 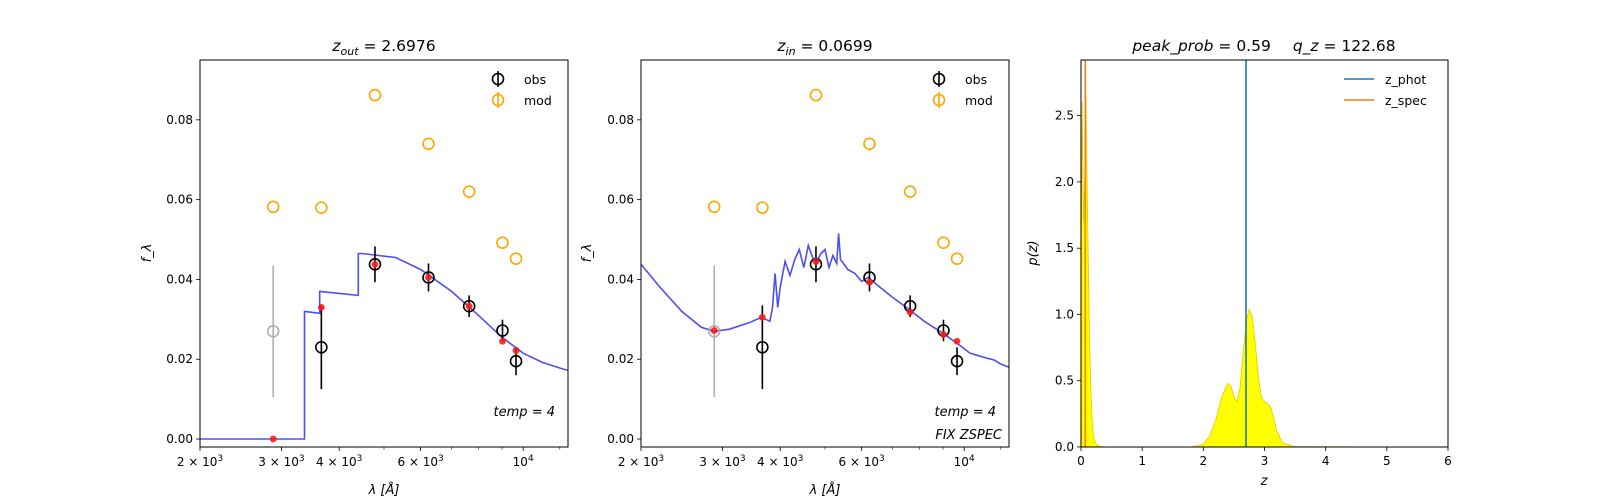 What do you see at coordinates (339, 461) in the screenshot?
I see `x-tick-label: 4 × 103` at bounding box center [339, 461].